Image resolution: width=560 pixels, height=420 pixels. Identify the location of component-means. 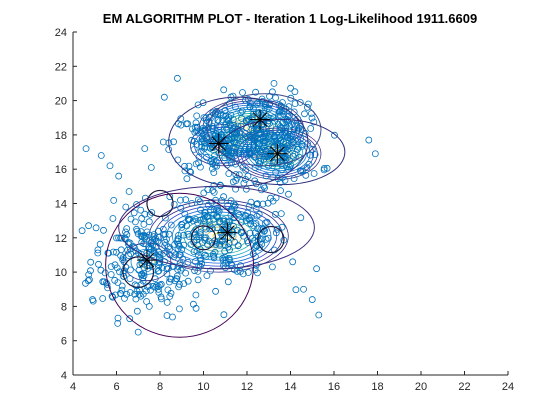
(212, 190).